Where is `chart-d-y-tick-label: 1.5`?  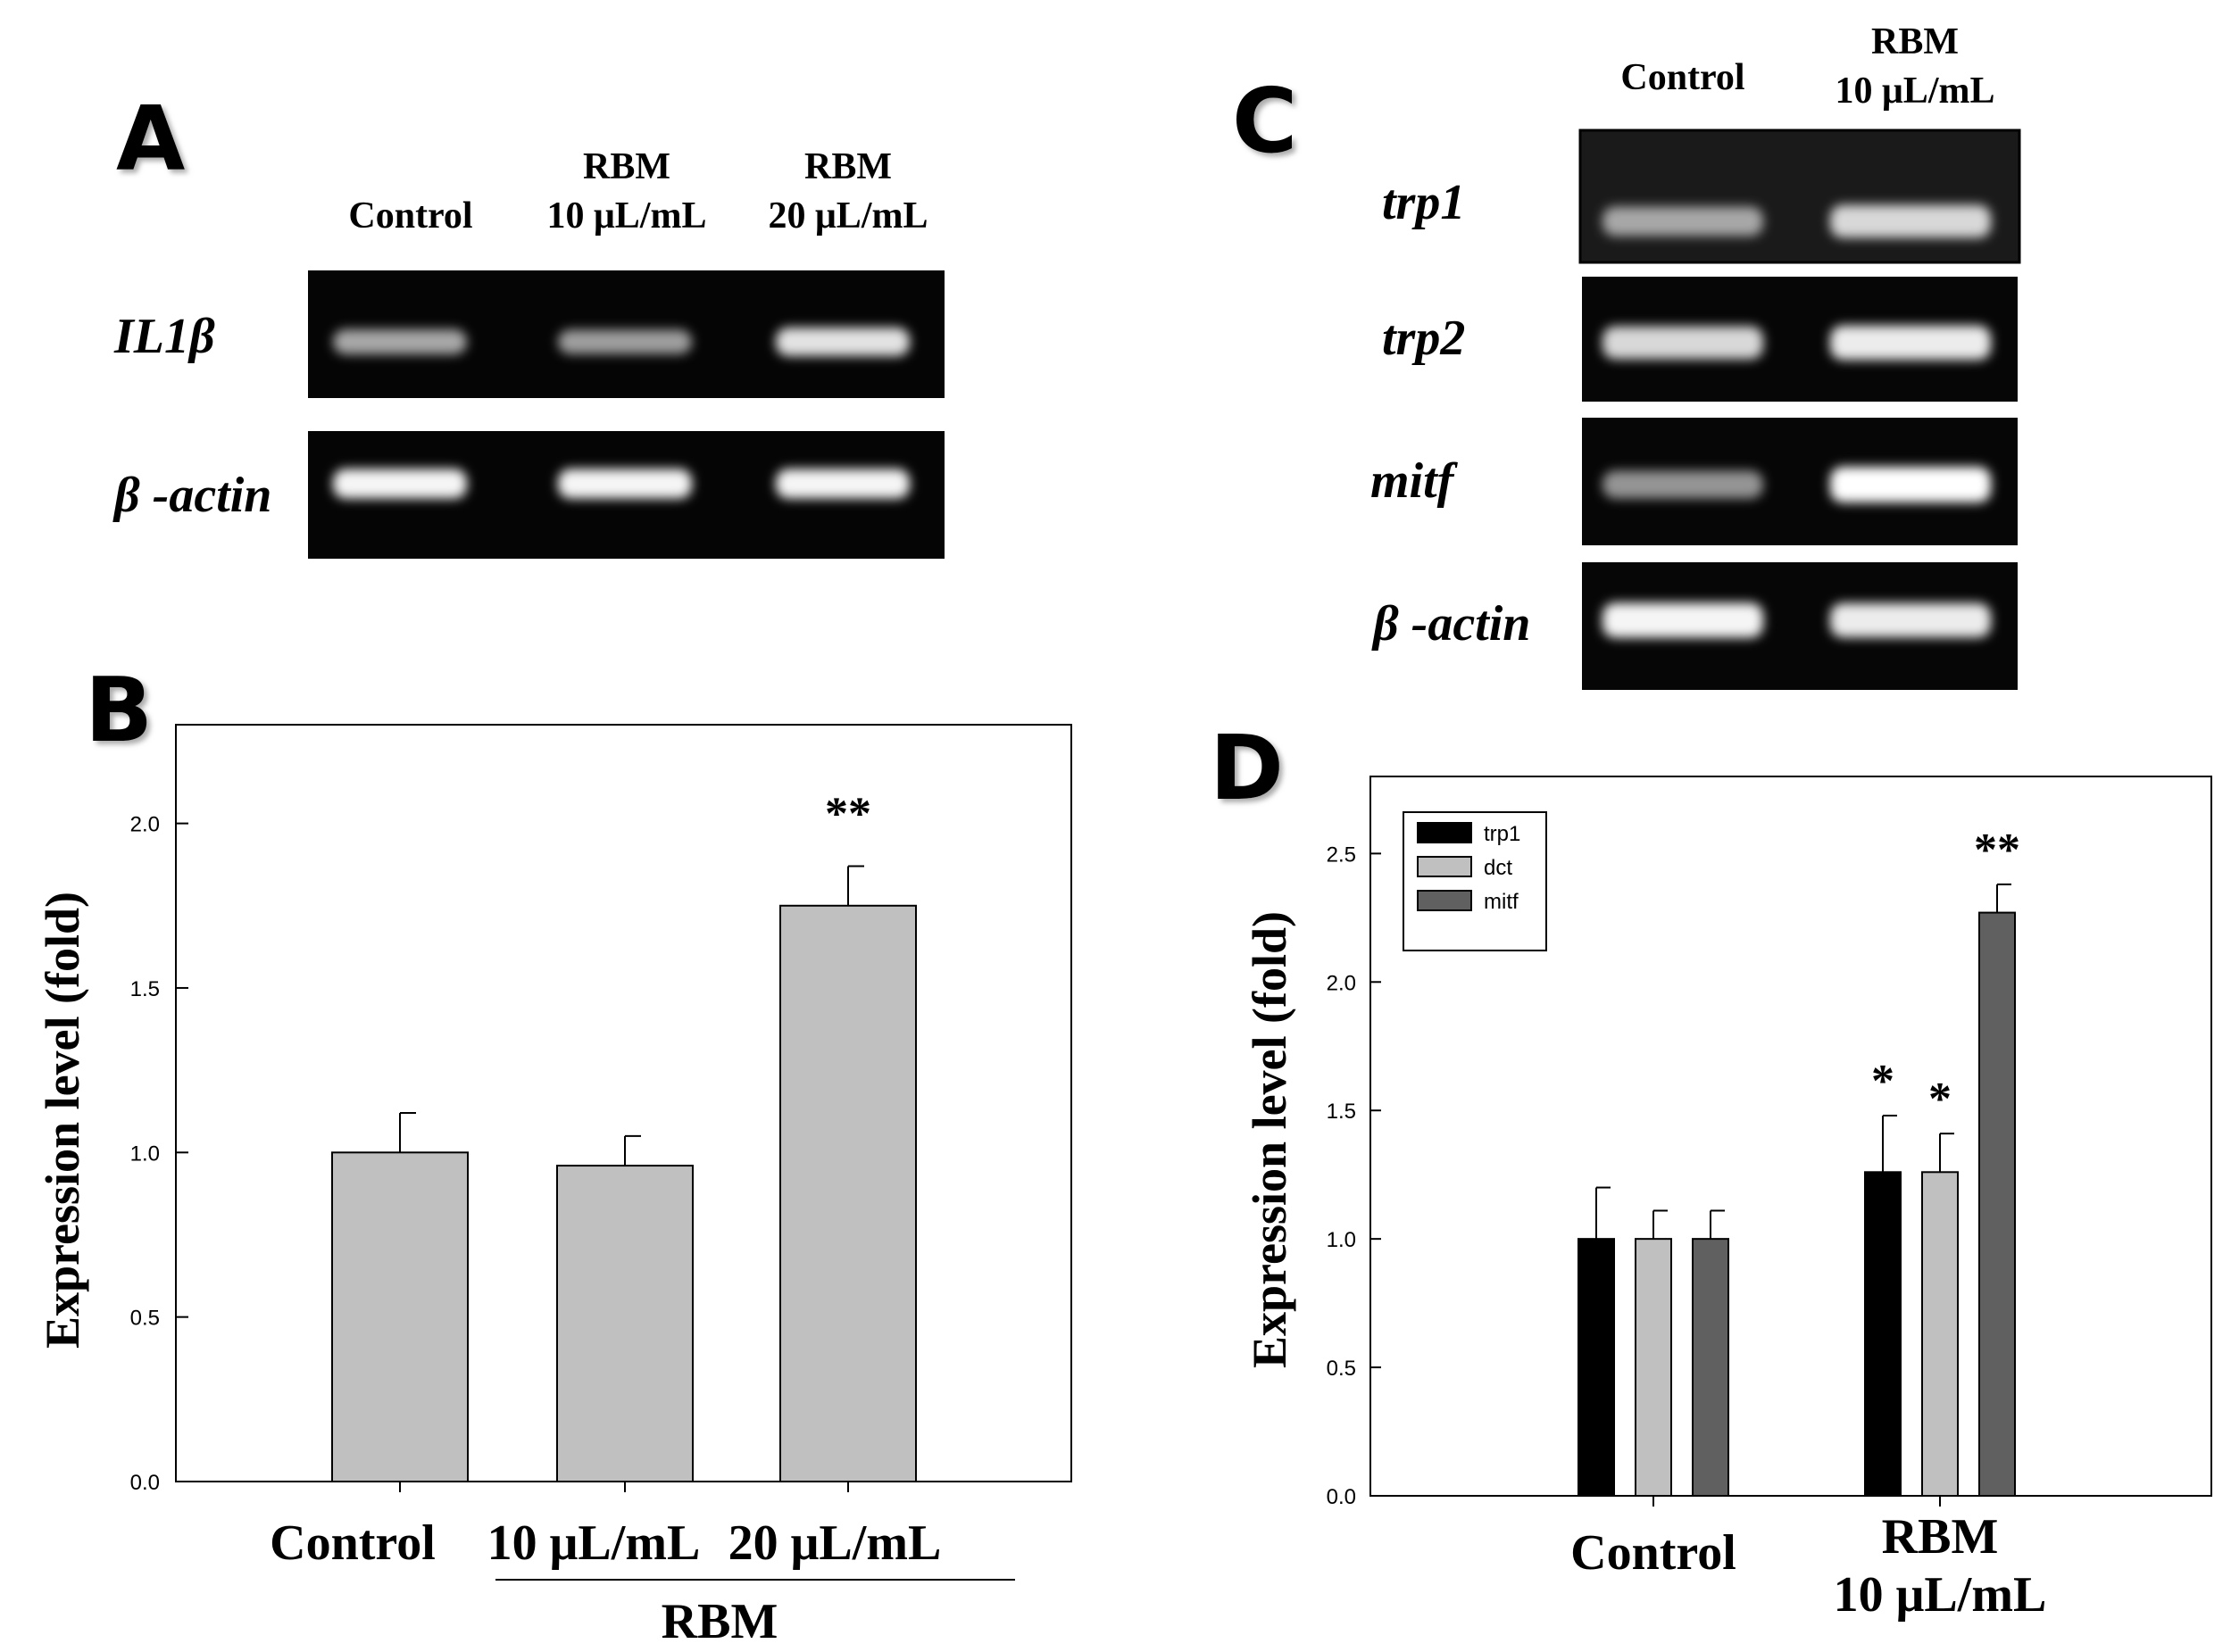 chart-d-y-tick-label: 1.5 is located at coordinates (1341, 1112).